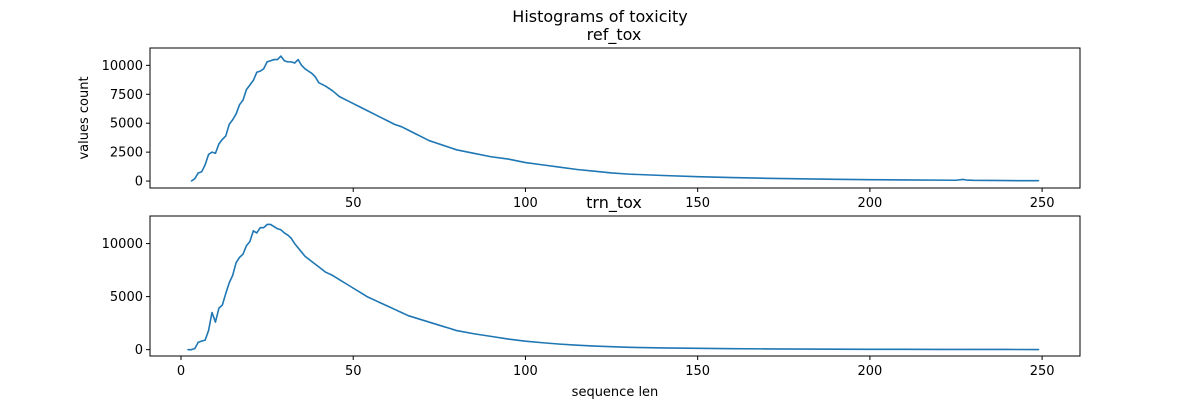 This screenshot has width=1200, height=400. I want to click on x-axis-label: sequence len, so click(615, 392).